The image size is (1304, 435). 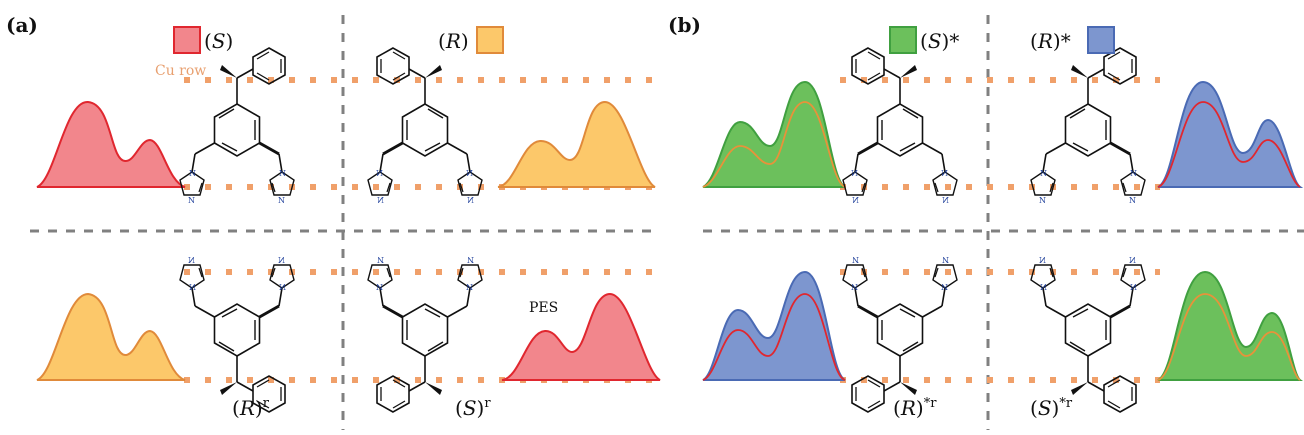 What do you see at coordinates (1088, 126) in the screenshot?
I see `molecule-r-star` at bounding box center [1088, 126].